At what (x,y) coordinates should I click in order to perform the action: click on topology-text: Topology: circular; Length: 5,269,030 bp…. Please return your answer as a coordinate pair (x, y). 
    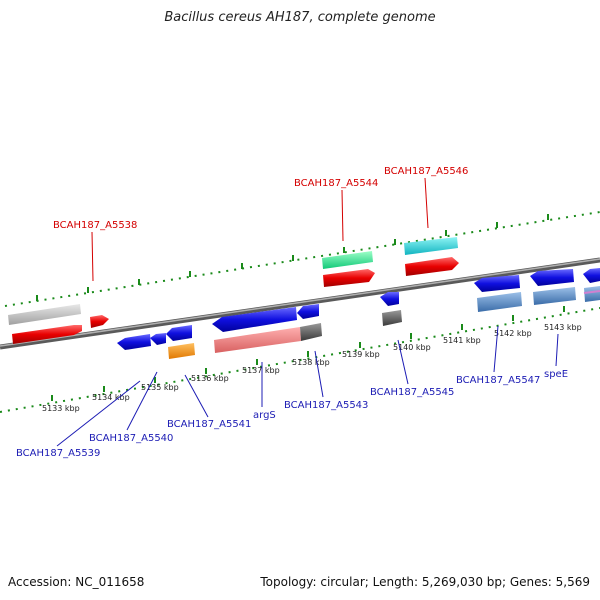
    Looking at the image, I should click on (425, 582).